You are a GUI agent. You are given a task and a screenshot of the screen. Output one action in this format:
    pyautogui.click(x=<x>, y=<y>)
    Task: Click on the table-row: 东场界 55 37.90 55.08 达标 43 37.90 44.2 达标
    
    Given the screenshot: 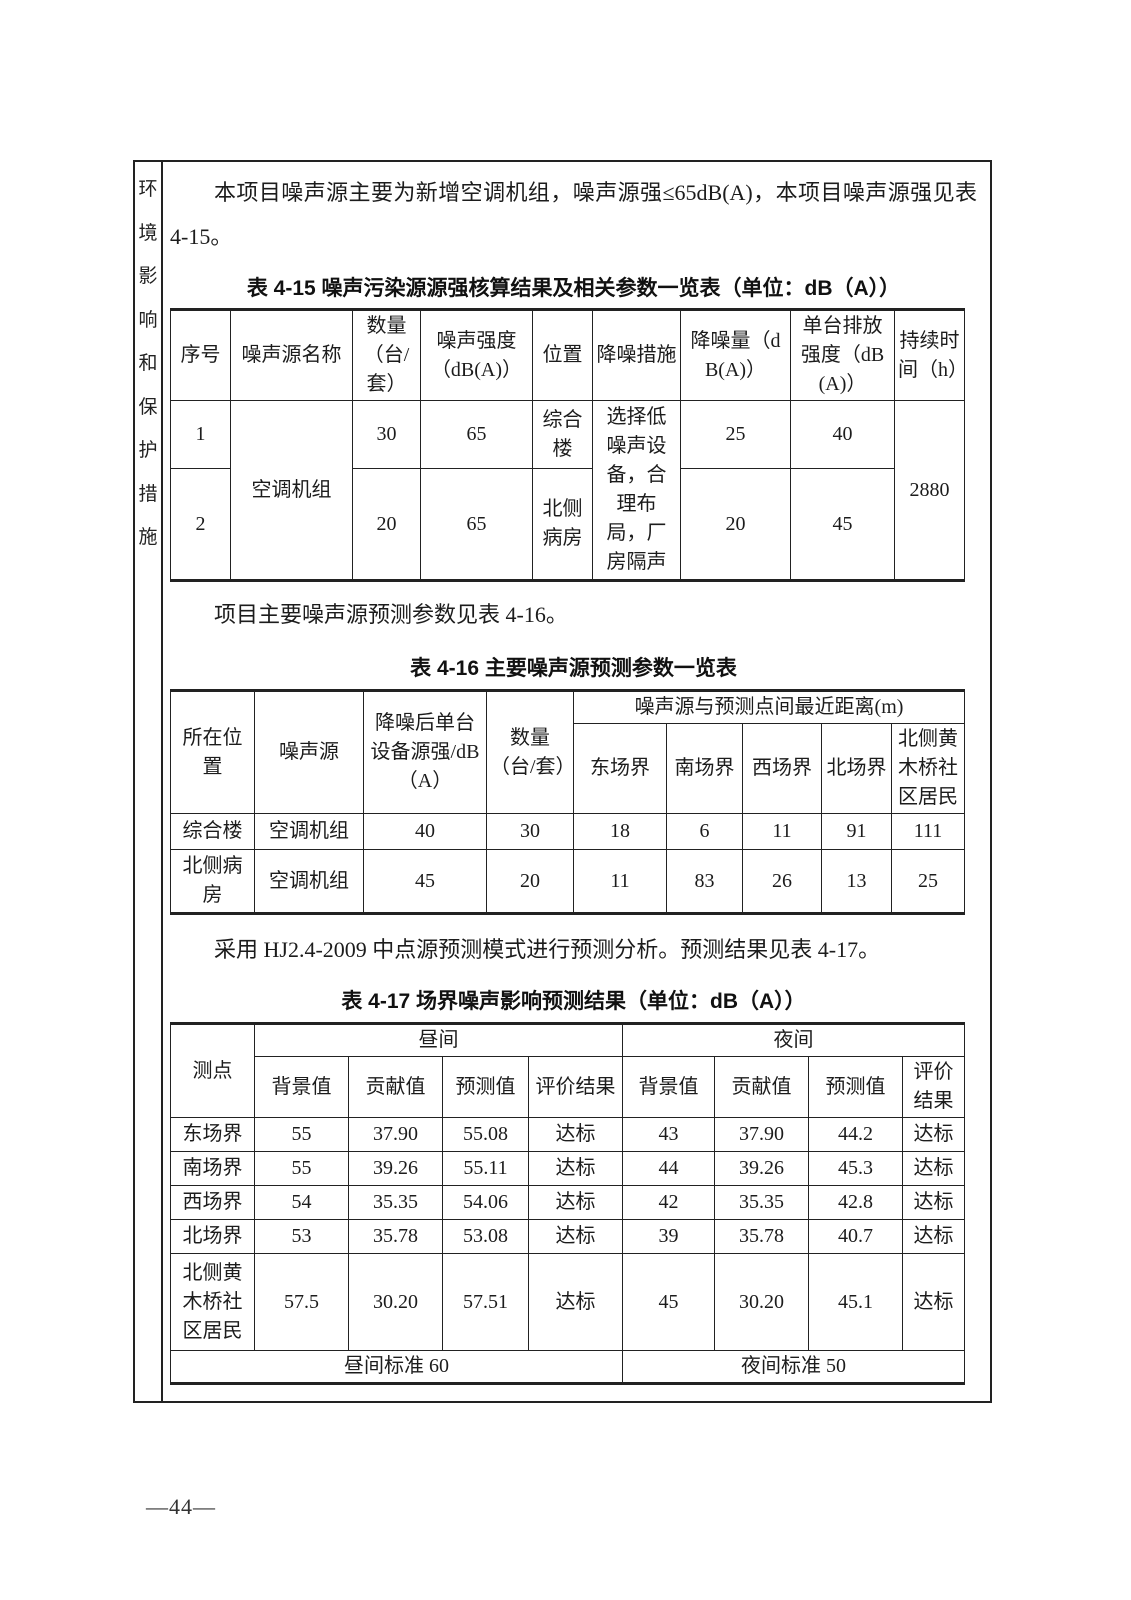 What is the action you would take?
    pyautogui.click(x=567, y=1134)
    